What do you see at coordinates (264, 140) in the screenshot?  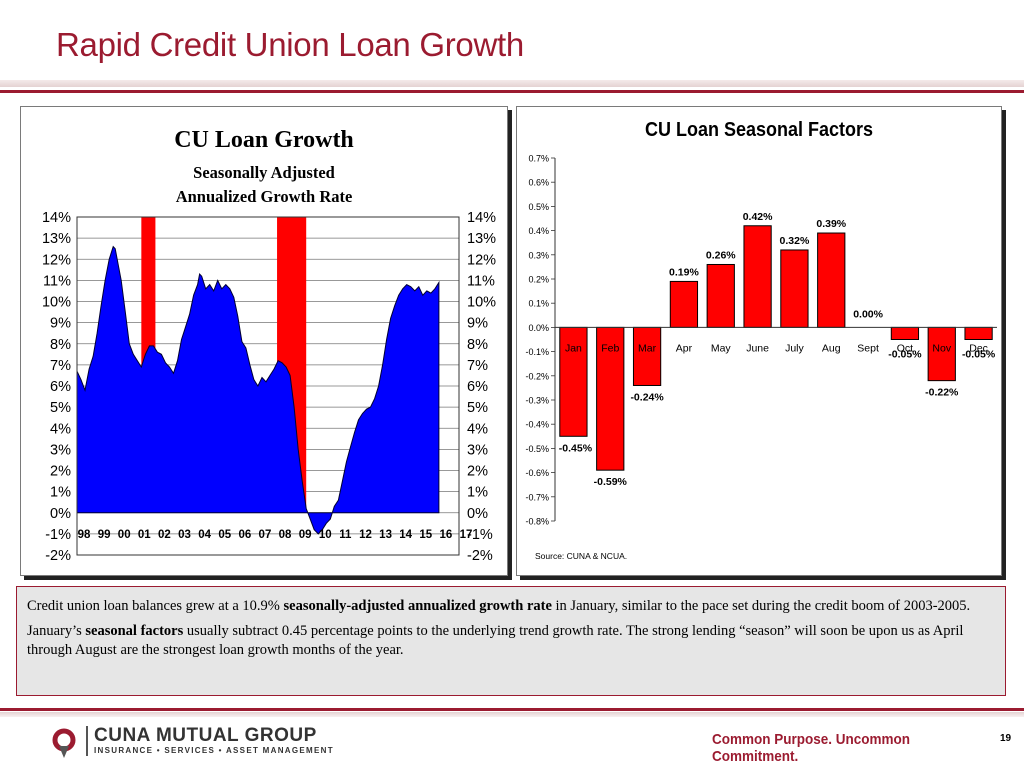 I see `loan-growth-chart-title: CU Loan Growth` at bounding box center [264, 140].